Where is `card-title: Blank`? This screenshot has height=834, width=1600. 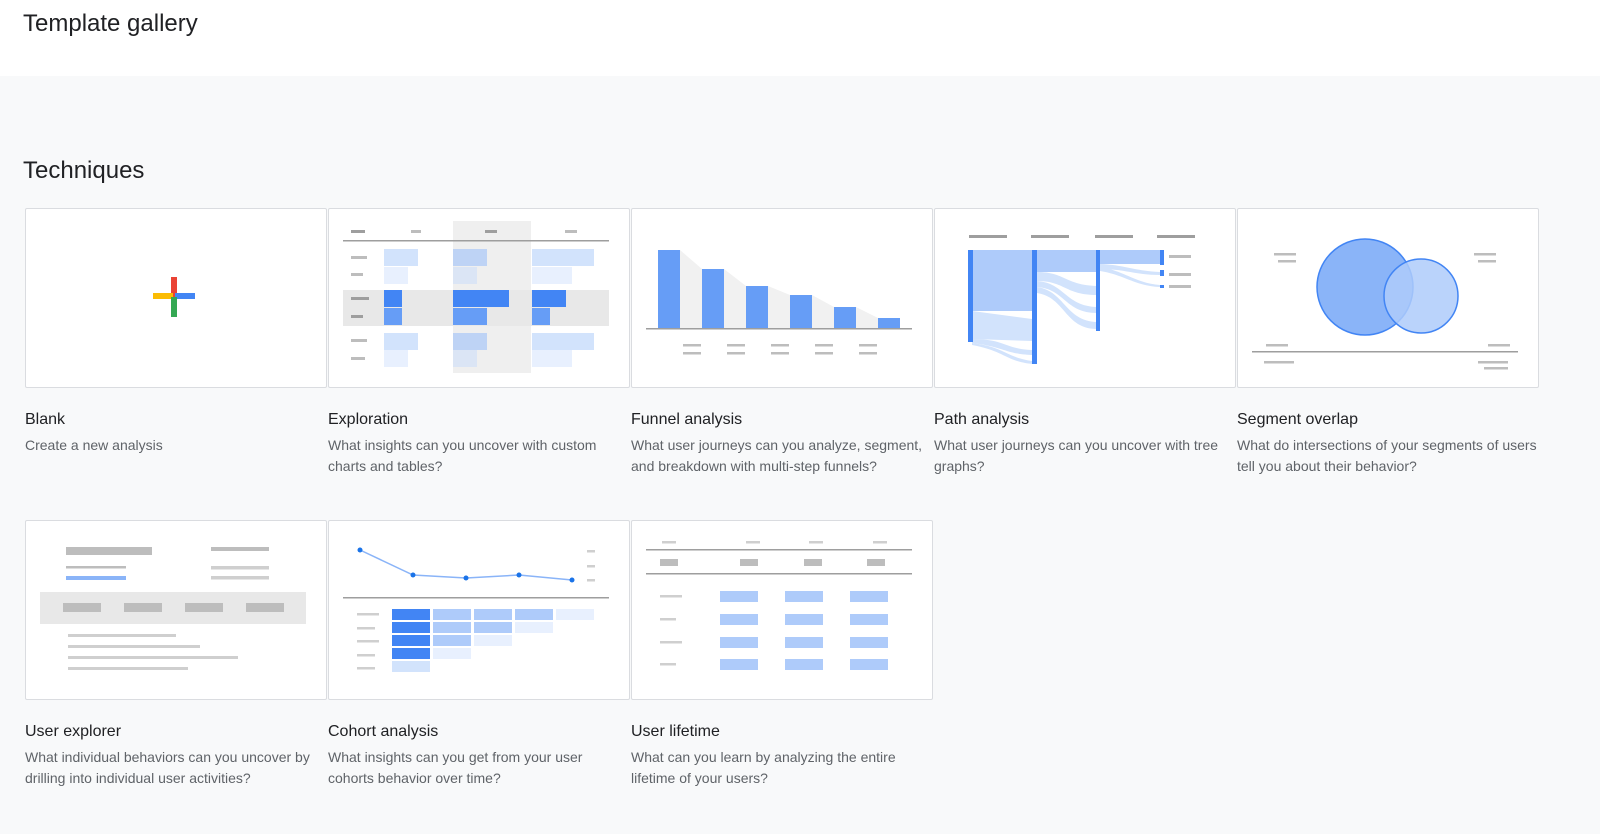 card-title: Blank is located at coordinates (45, 419).